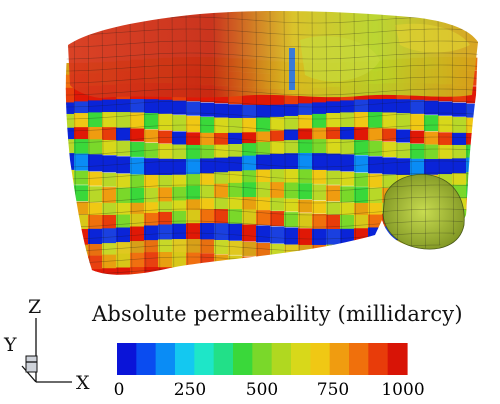 The height and width of the screenshot is (404, 500). Describe the element at coordinates (403, 390) in the screenshot. I see `tick-label: 1000` at that location.